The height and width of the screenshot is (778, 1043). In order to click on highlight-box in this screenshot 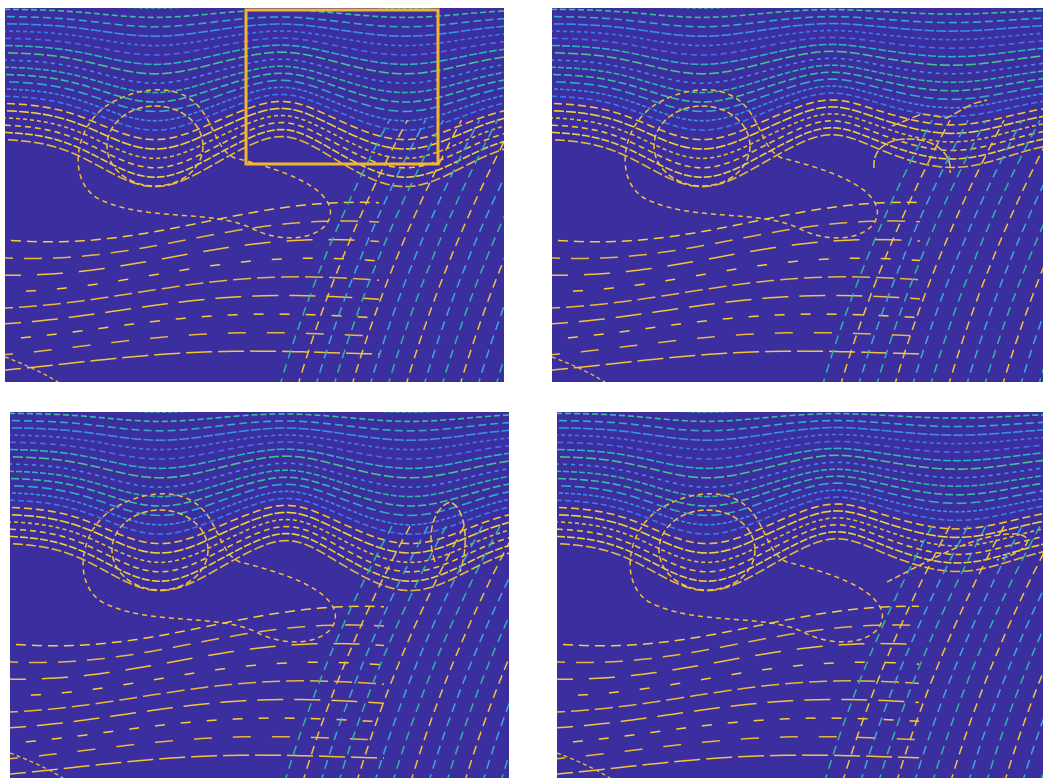, I will do `click(342, 87)`.